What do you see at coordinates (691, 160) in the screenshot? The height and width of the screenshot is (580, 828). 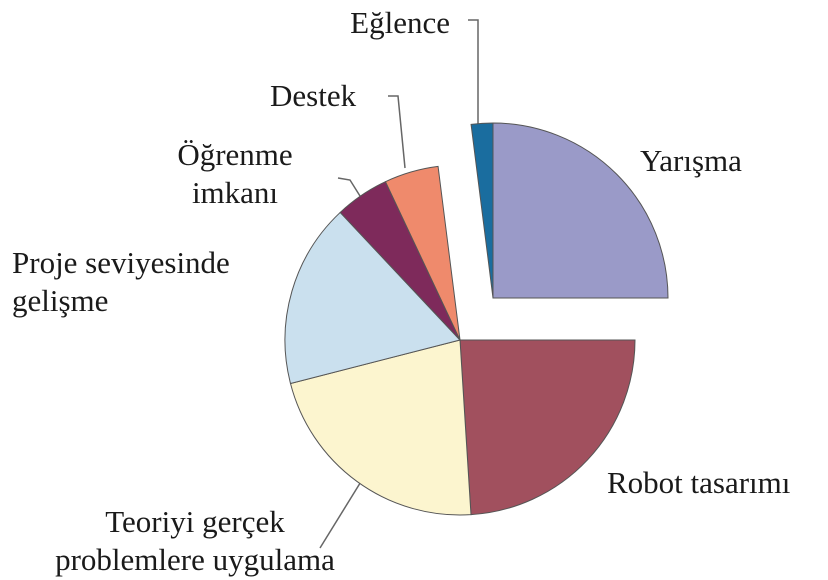 I see `slice-label: Yarışma` at bounding box center [691, 160].